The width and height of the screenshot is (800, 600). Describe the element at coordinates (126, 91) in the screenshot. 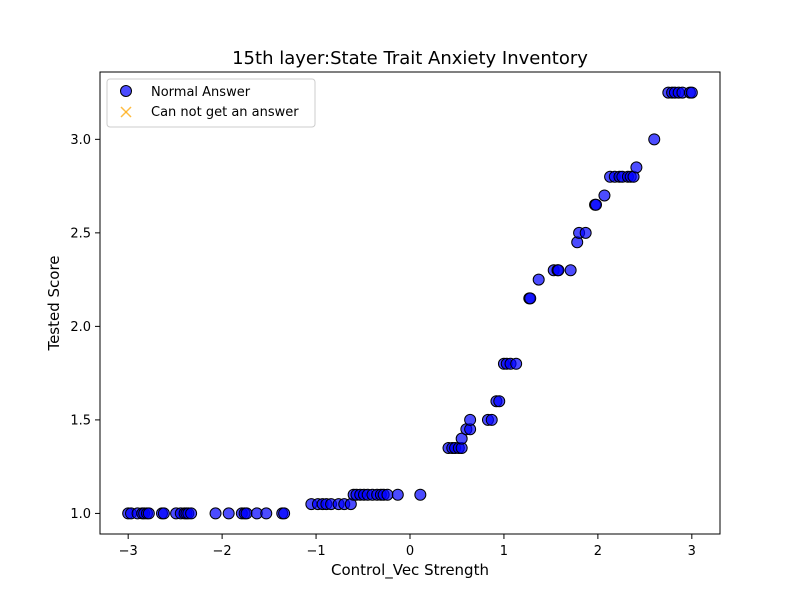

I see `legend-marker-normal-answer` at that location.